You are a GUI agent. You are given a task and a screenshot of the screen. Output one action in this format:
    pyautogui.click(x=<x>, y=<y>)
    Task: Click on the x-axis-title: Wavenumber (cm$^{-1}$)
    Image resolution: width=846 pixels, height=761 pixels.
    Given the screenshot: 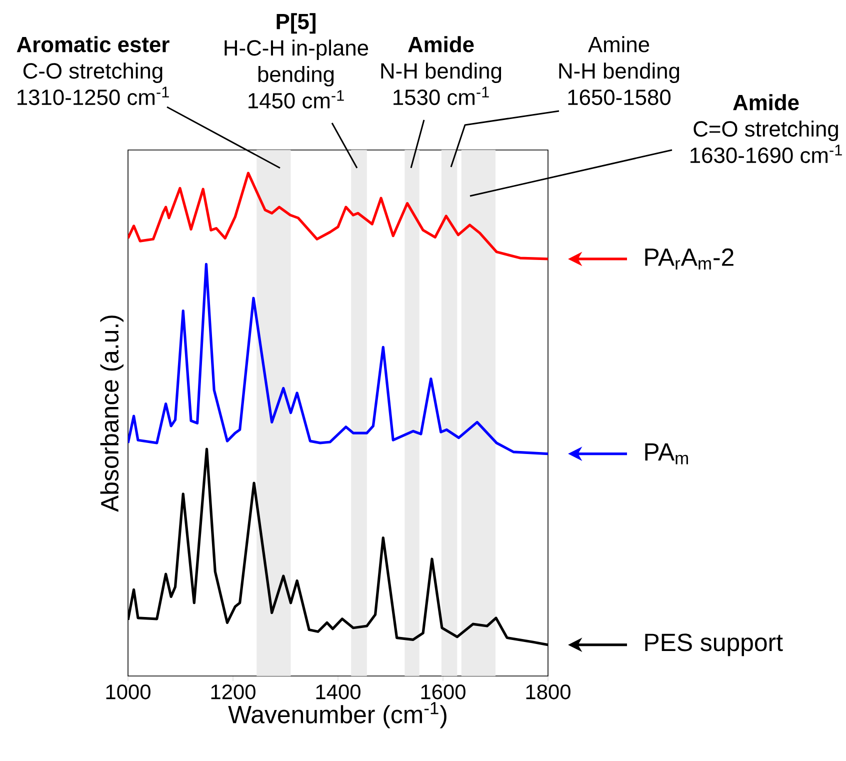 What is the action you would take?
    pyautogui.click(x=337, y=715)
    